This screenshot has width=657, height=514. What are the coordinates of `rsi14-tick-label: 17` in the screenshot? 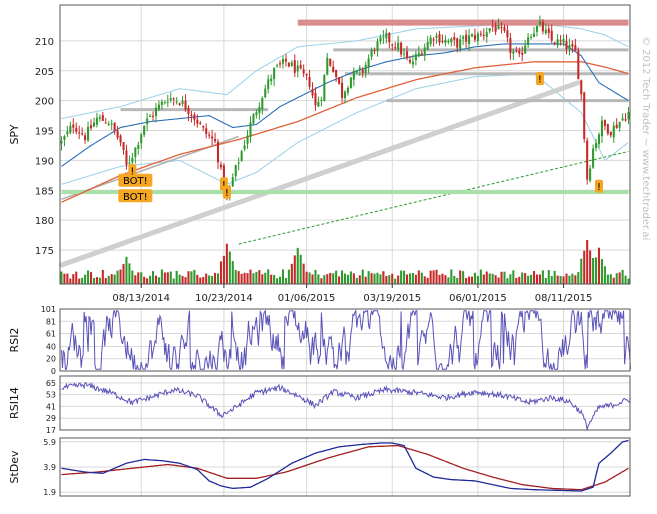 It's located at (51, 430).